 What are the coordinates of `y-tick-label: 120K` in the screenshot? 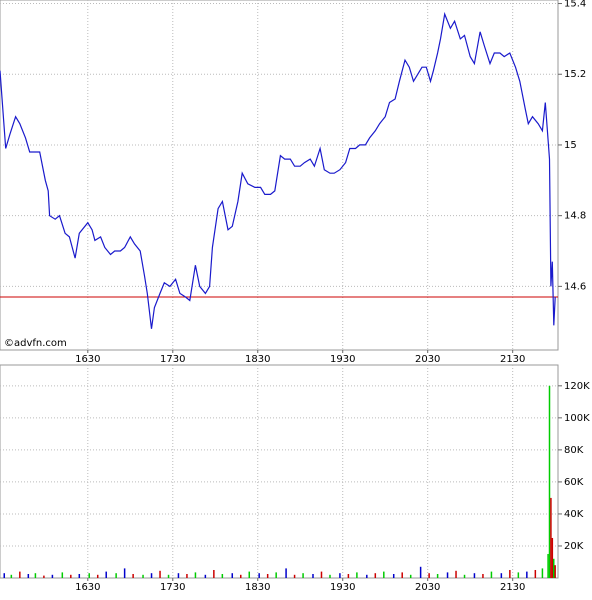 It's located at (577, 386).